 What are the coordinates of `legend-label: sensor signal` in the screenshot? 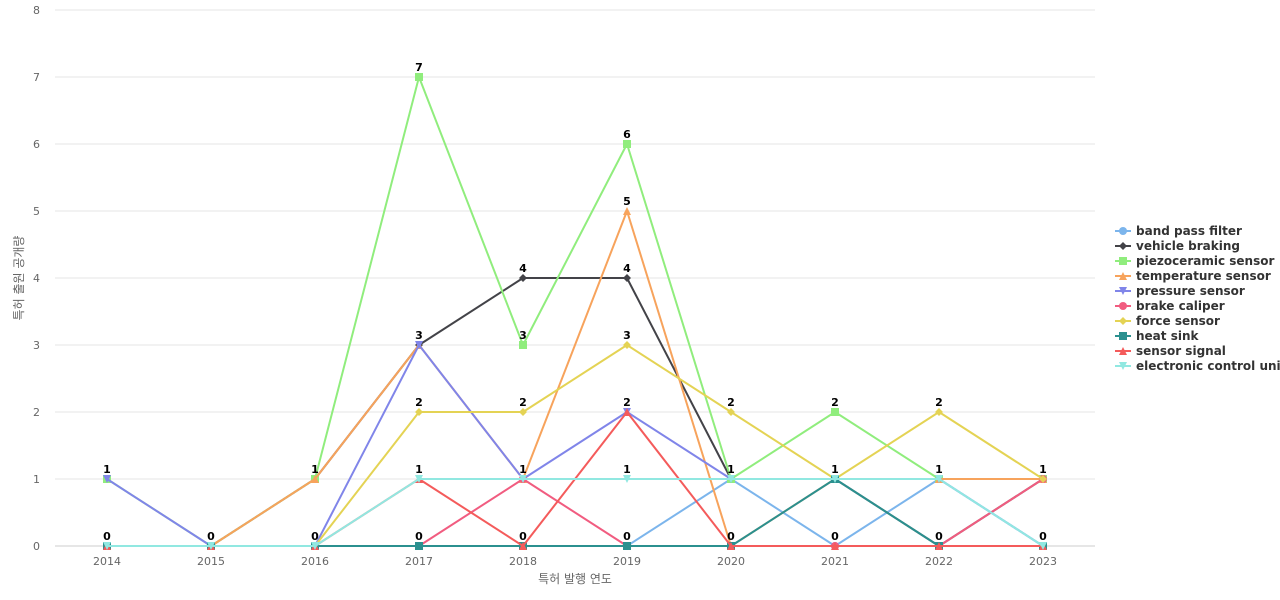 It's located at (1181, 351).